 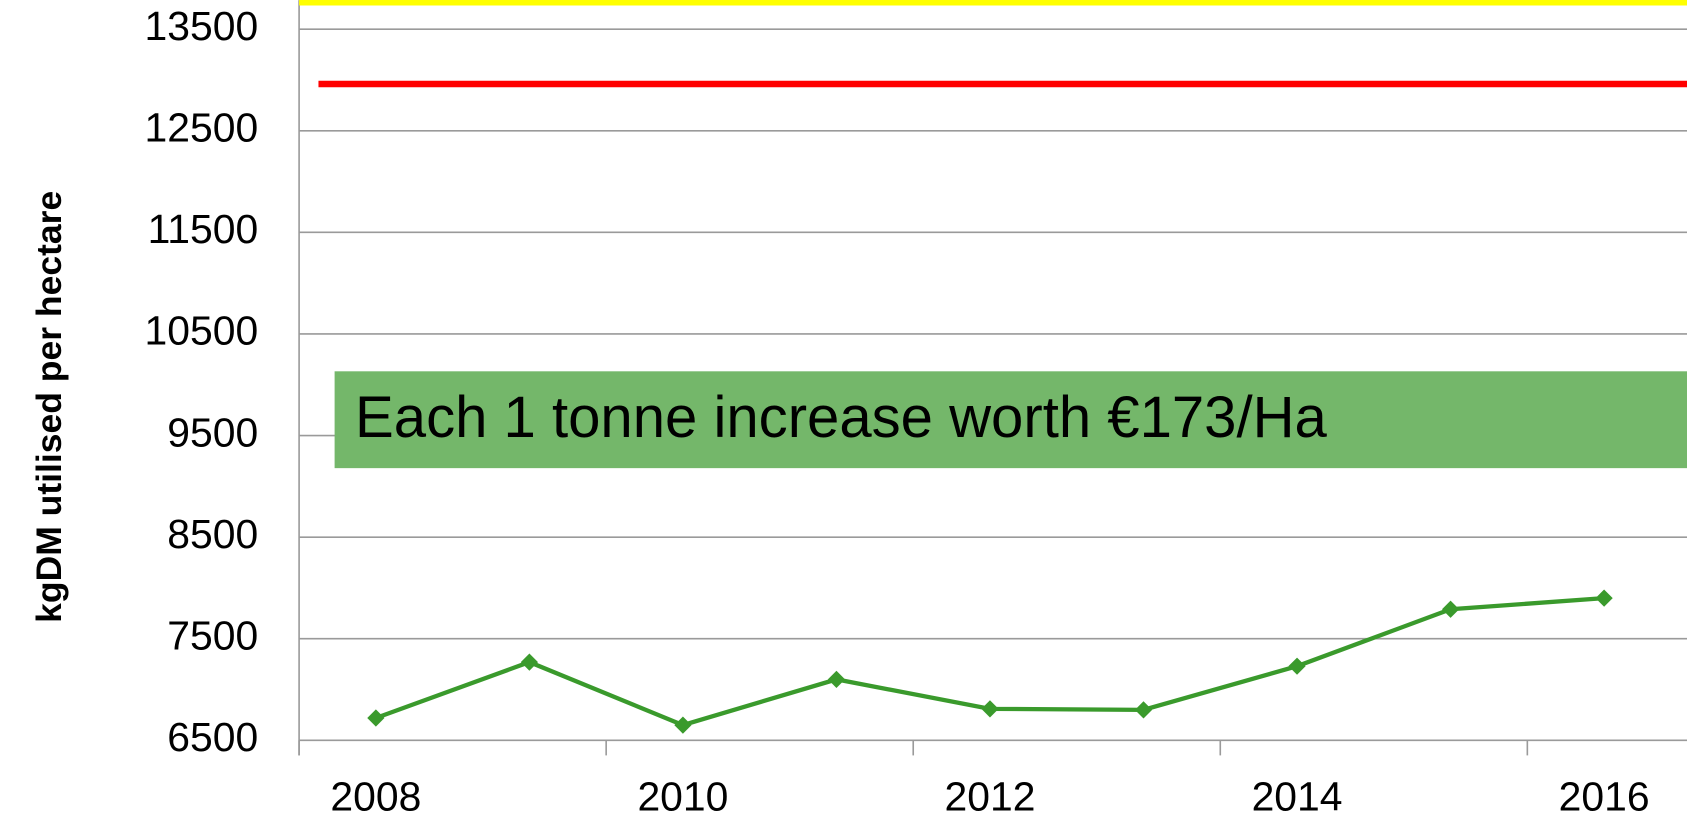 I want to click on x-tick-label: 2012, so click(x=990, y=796).